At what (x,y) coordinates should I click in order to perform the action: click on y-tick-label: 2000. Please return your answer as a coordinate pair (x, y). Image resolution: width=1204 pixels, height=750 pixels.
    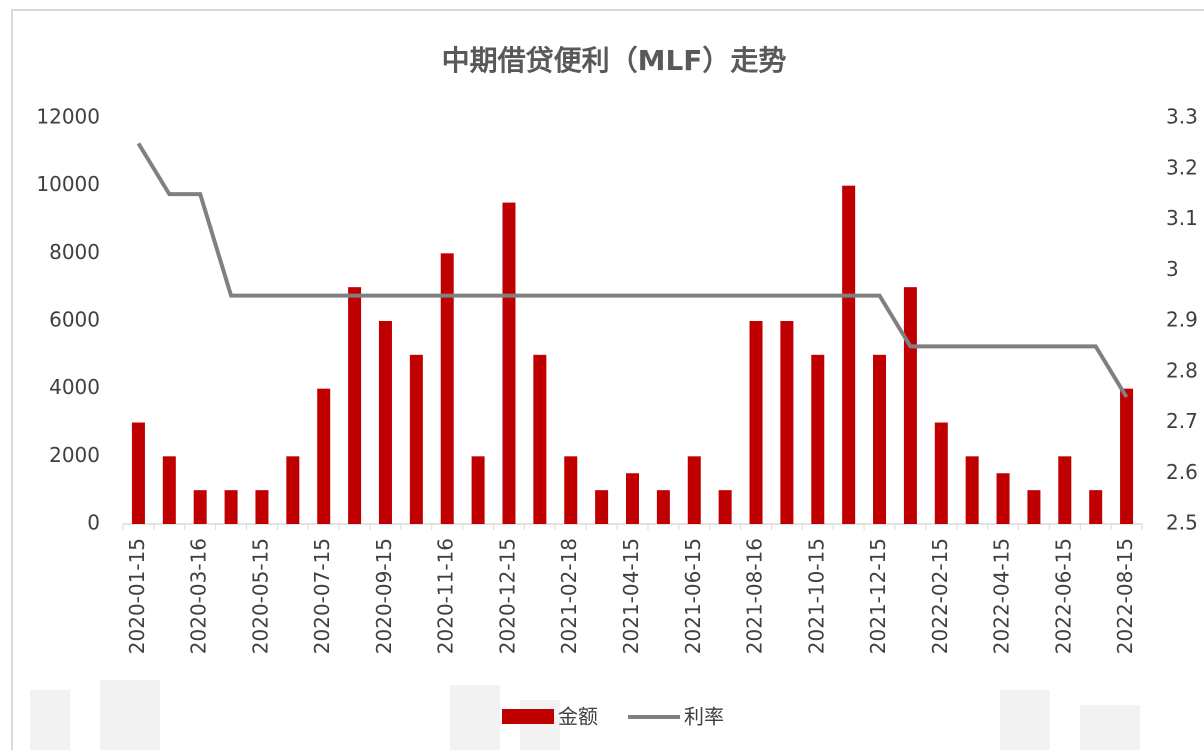
    Looking at the image, I should click on (74, 455).